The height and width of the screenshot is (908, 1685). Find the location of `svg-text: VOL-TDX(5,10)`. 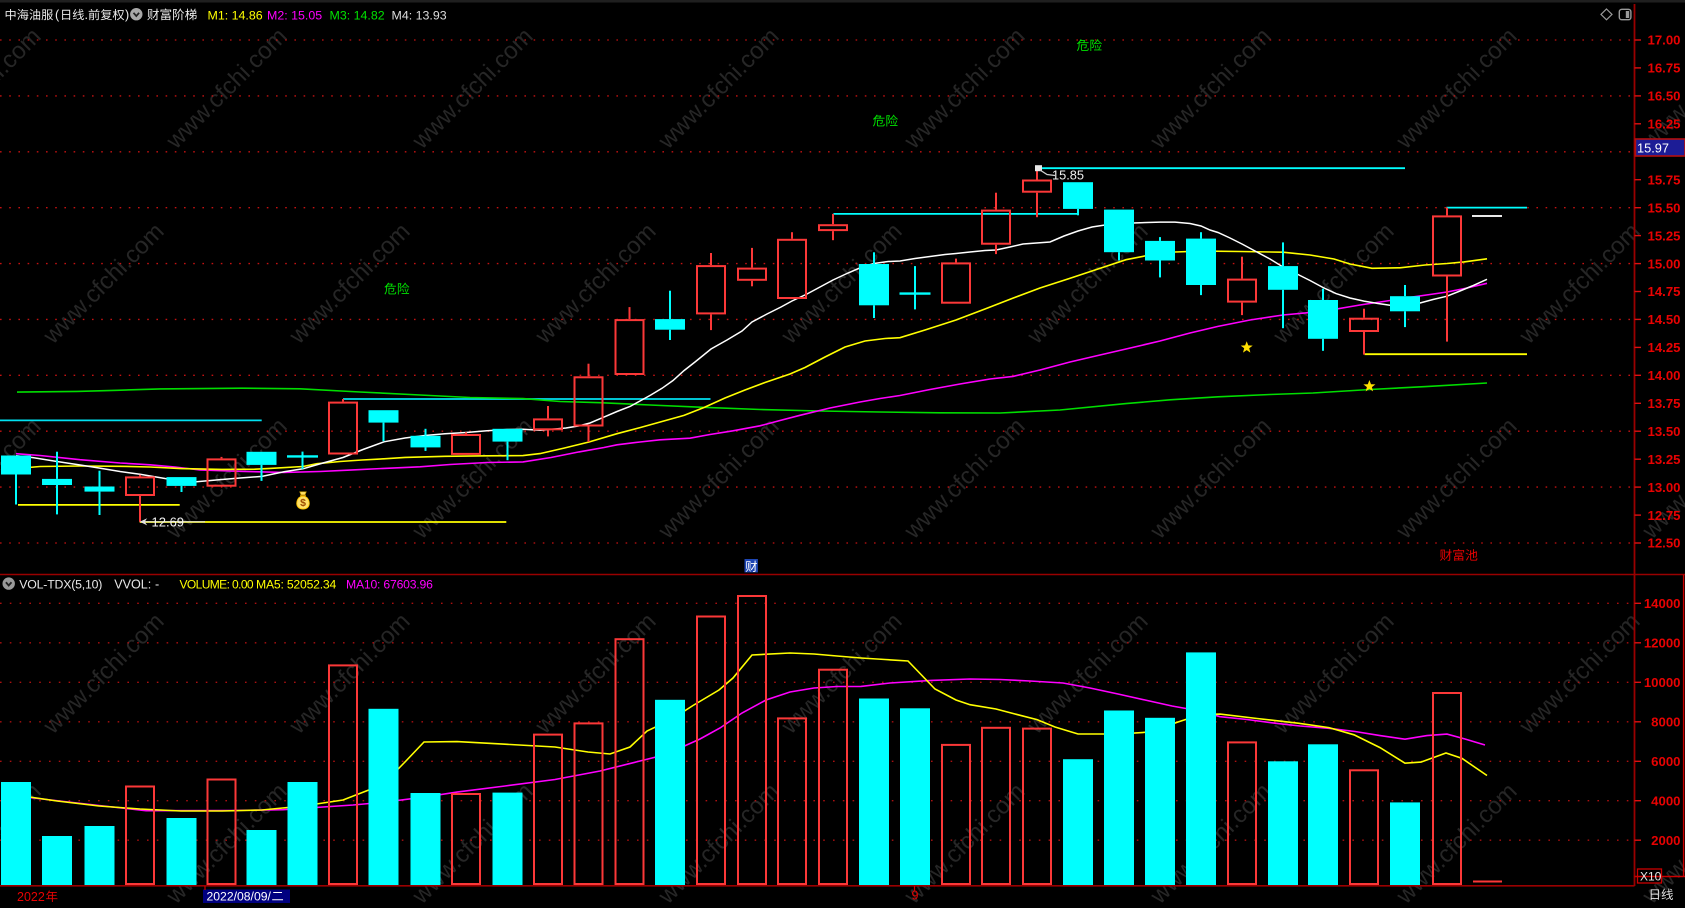

svg-text: VOL-TDX(5,10) is located at coordinates (60, 585).